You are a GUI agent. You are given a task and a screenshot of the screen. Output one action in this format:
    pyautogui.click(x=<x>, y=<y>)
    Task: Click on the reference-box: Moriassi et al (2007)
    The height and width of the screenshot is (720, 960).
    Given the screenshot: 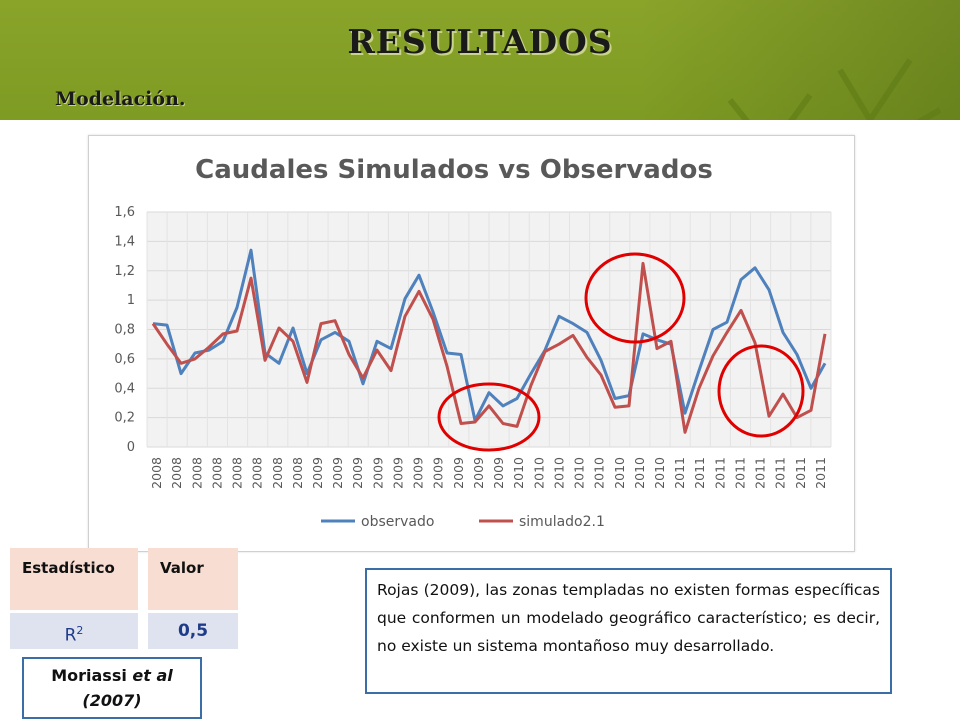 What is the action you would take?
    pyautogui.click(x=112, y=688)
    